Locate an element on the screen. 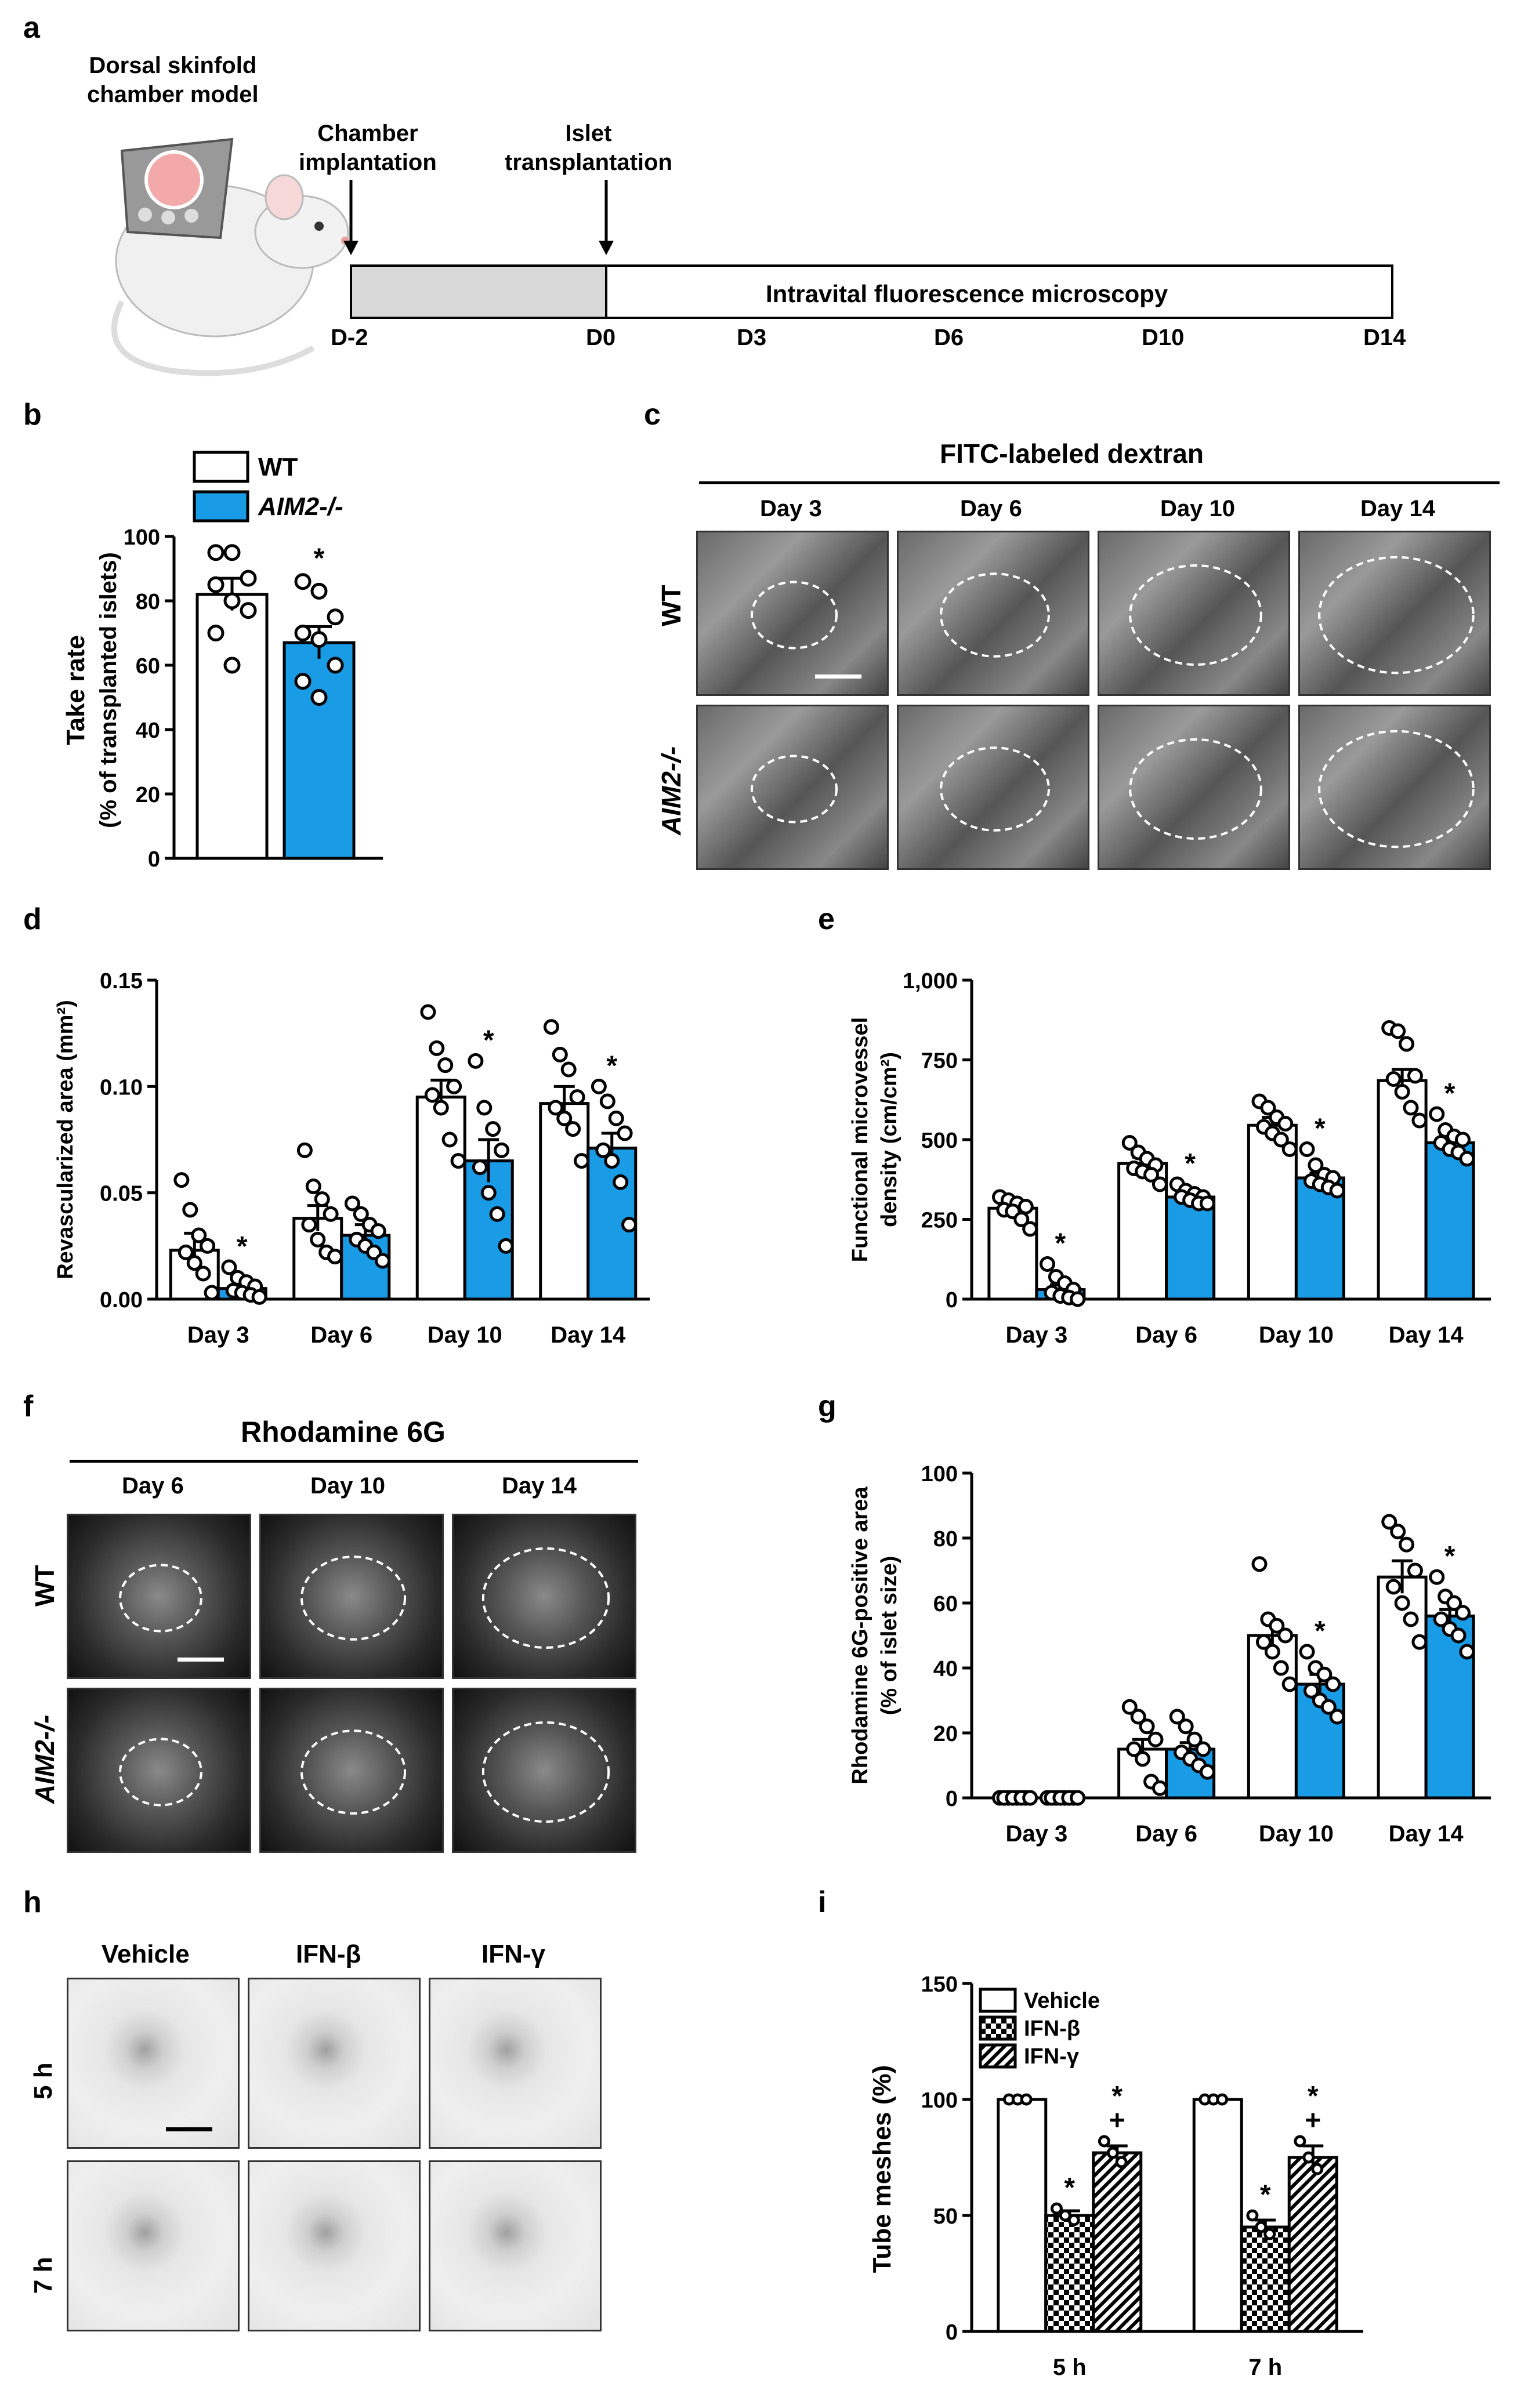 The width and height of the screenshot is (1528, 2408). panel-label-b: b is located at coordinates (33, 414).